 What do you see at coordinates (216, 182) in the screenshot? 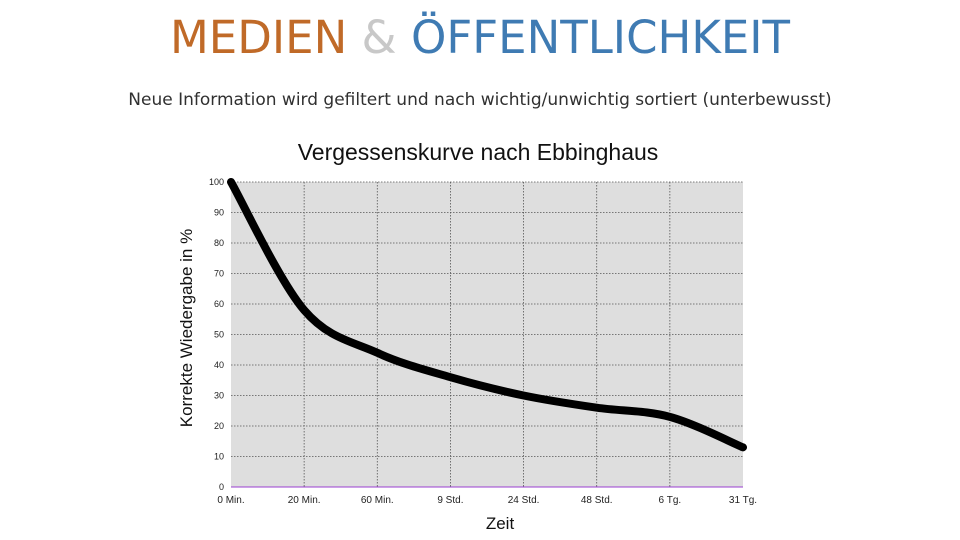
I see `y-tick-label: 100` at bounding box center [216, 182].